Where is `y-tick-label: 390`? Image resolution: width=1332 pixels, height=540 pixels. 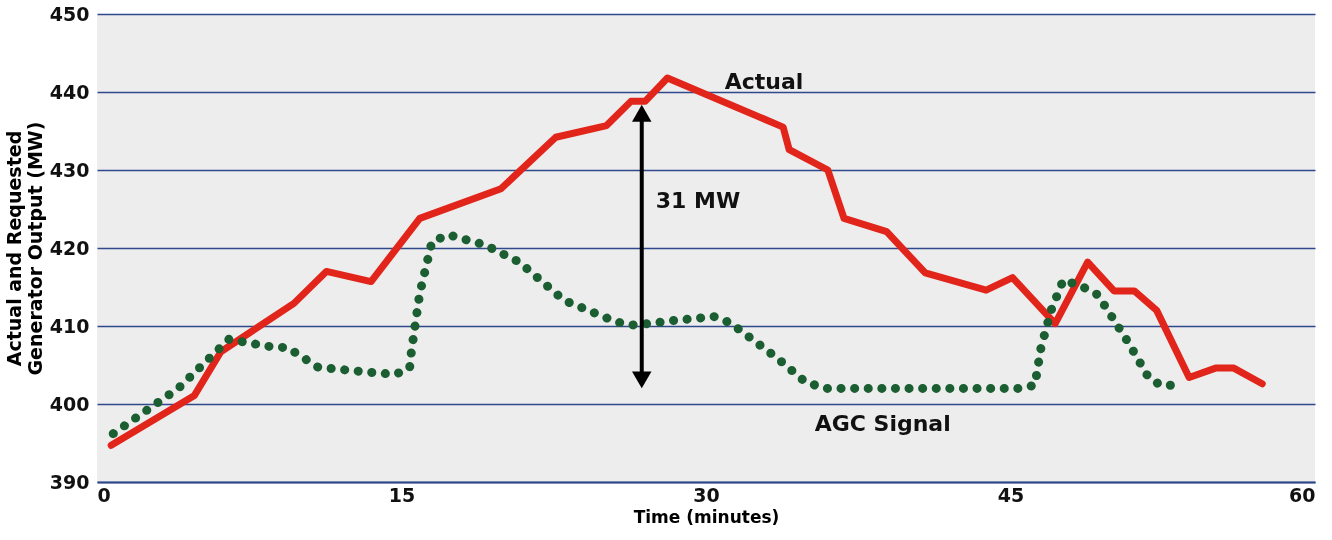 y-tick-label: 390 is located at coordinates (69, 481).